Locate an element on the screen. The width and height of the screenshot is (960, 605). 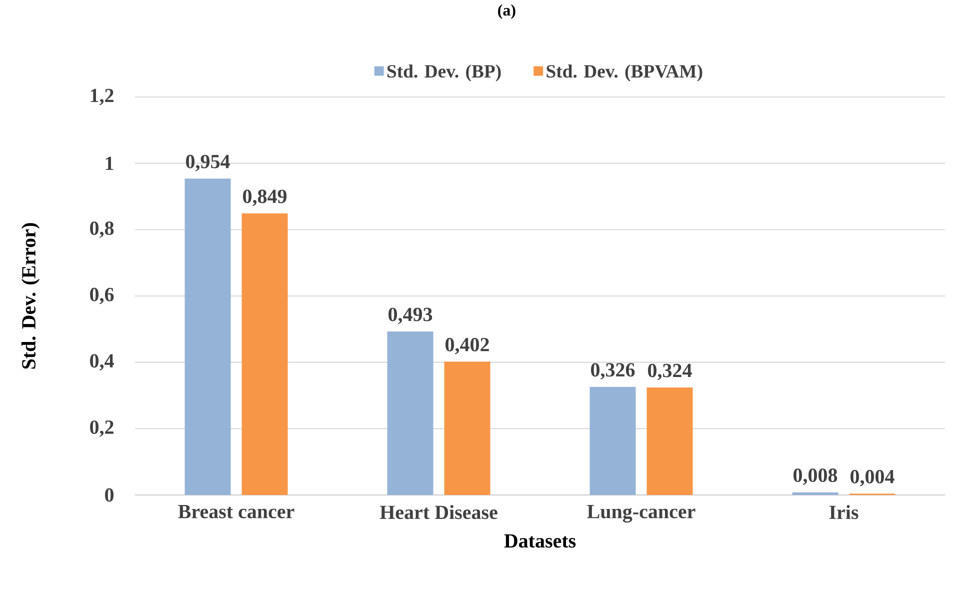
x-tick-label: Lung-cancer is located at coordinates (641, 514).